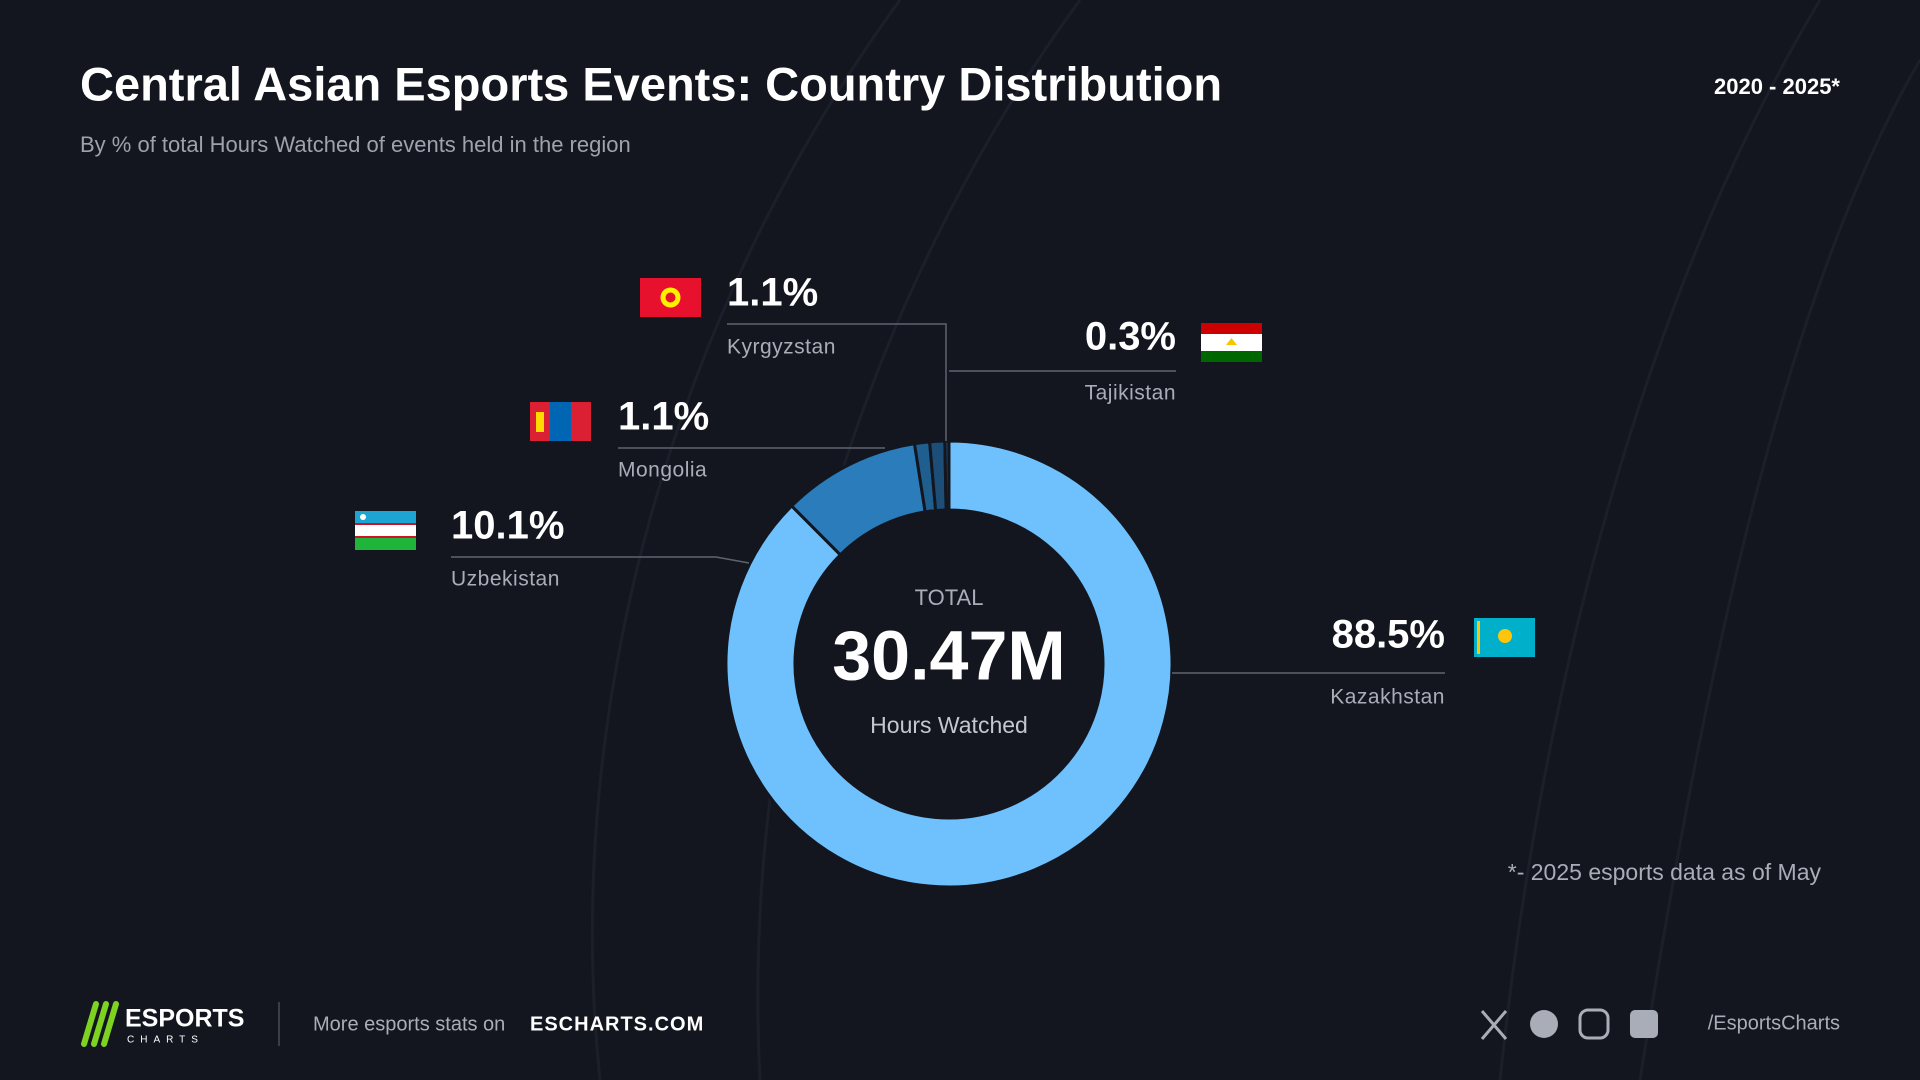 The image size is (1920, 1080). Describe the element at coordinates (1665, 872) in the screenshot. I see `footnote: *- 2025 esports data as of May` at that location.